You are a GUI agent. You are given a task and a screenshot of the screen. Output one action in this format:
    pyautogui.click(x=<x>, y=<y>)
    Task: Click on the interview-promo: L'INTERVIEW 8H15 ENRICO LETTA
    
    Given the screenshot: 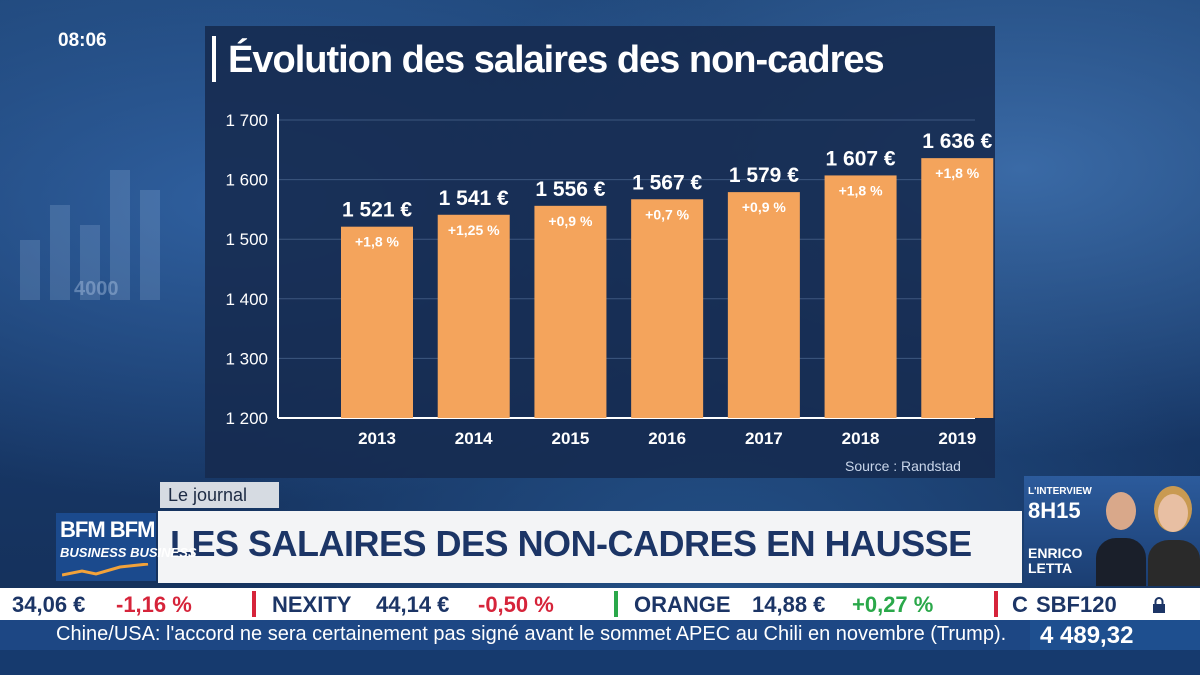 What is the action you would take?
    pyautogui.click(x=1112, y=531)
    